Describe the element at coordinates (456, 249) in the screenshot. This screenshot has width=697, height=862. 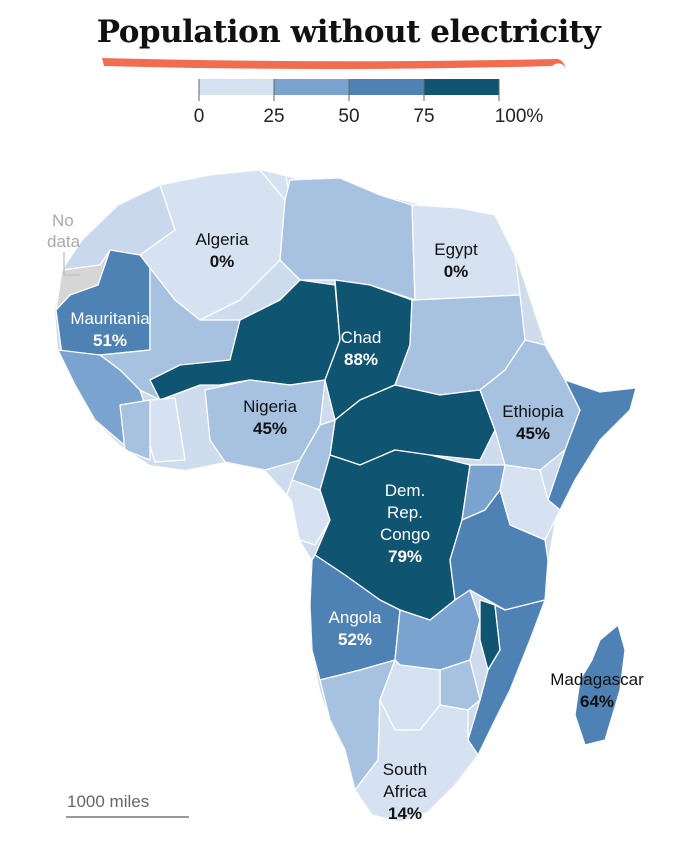
I see `country-name-label: Egypt` at that location.